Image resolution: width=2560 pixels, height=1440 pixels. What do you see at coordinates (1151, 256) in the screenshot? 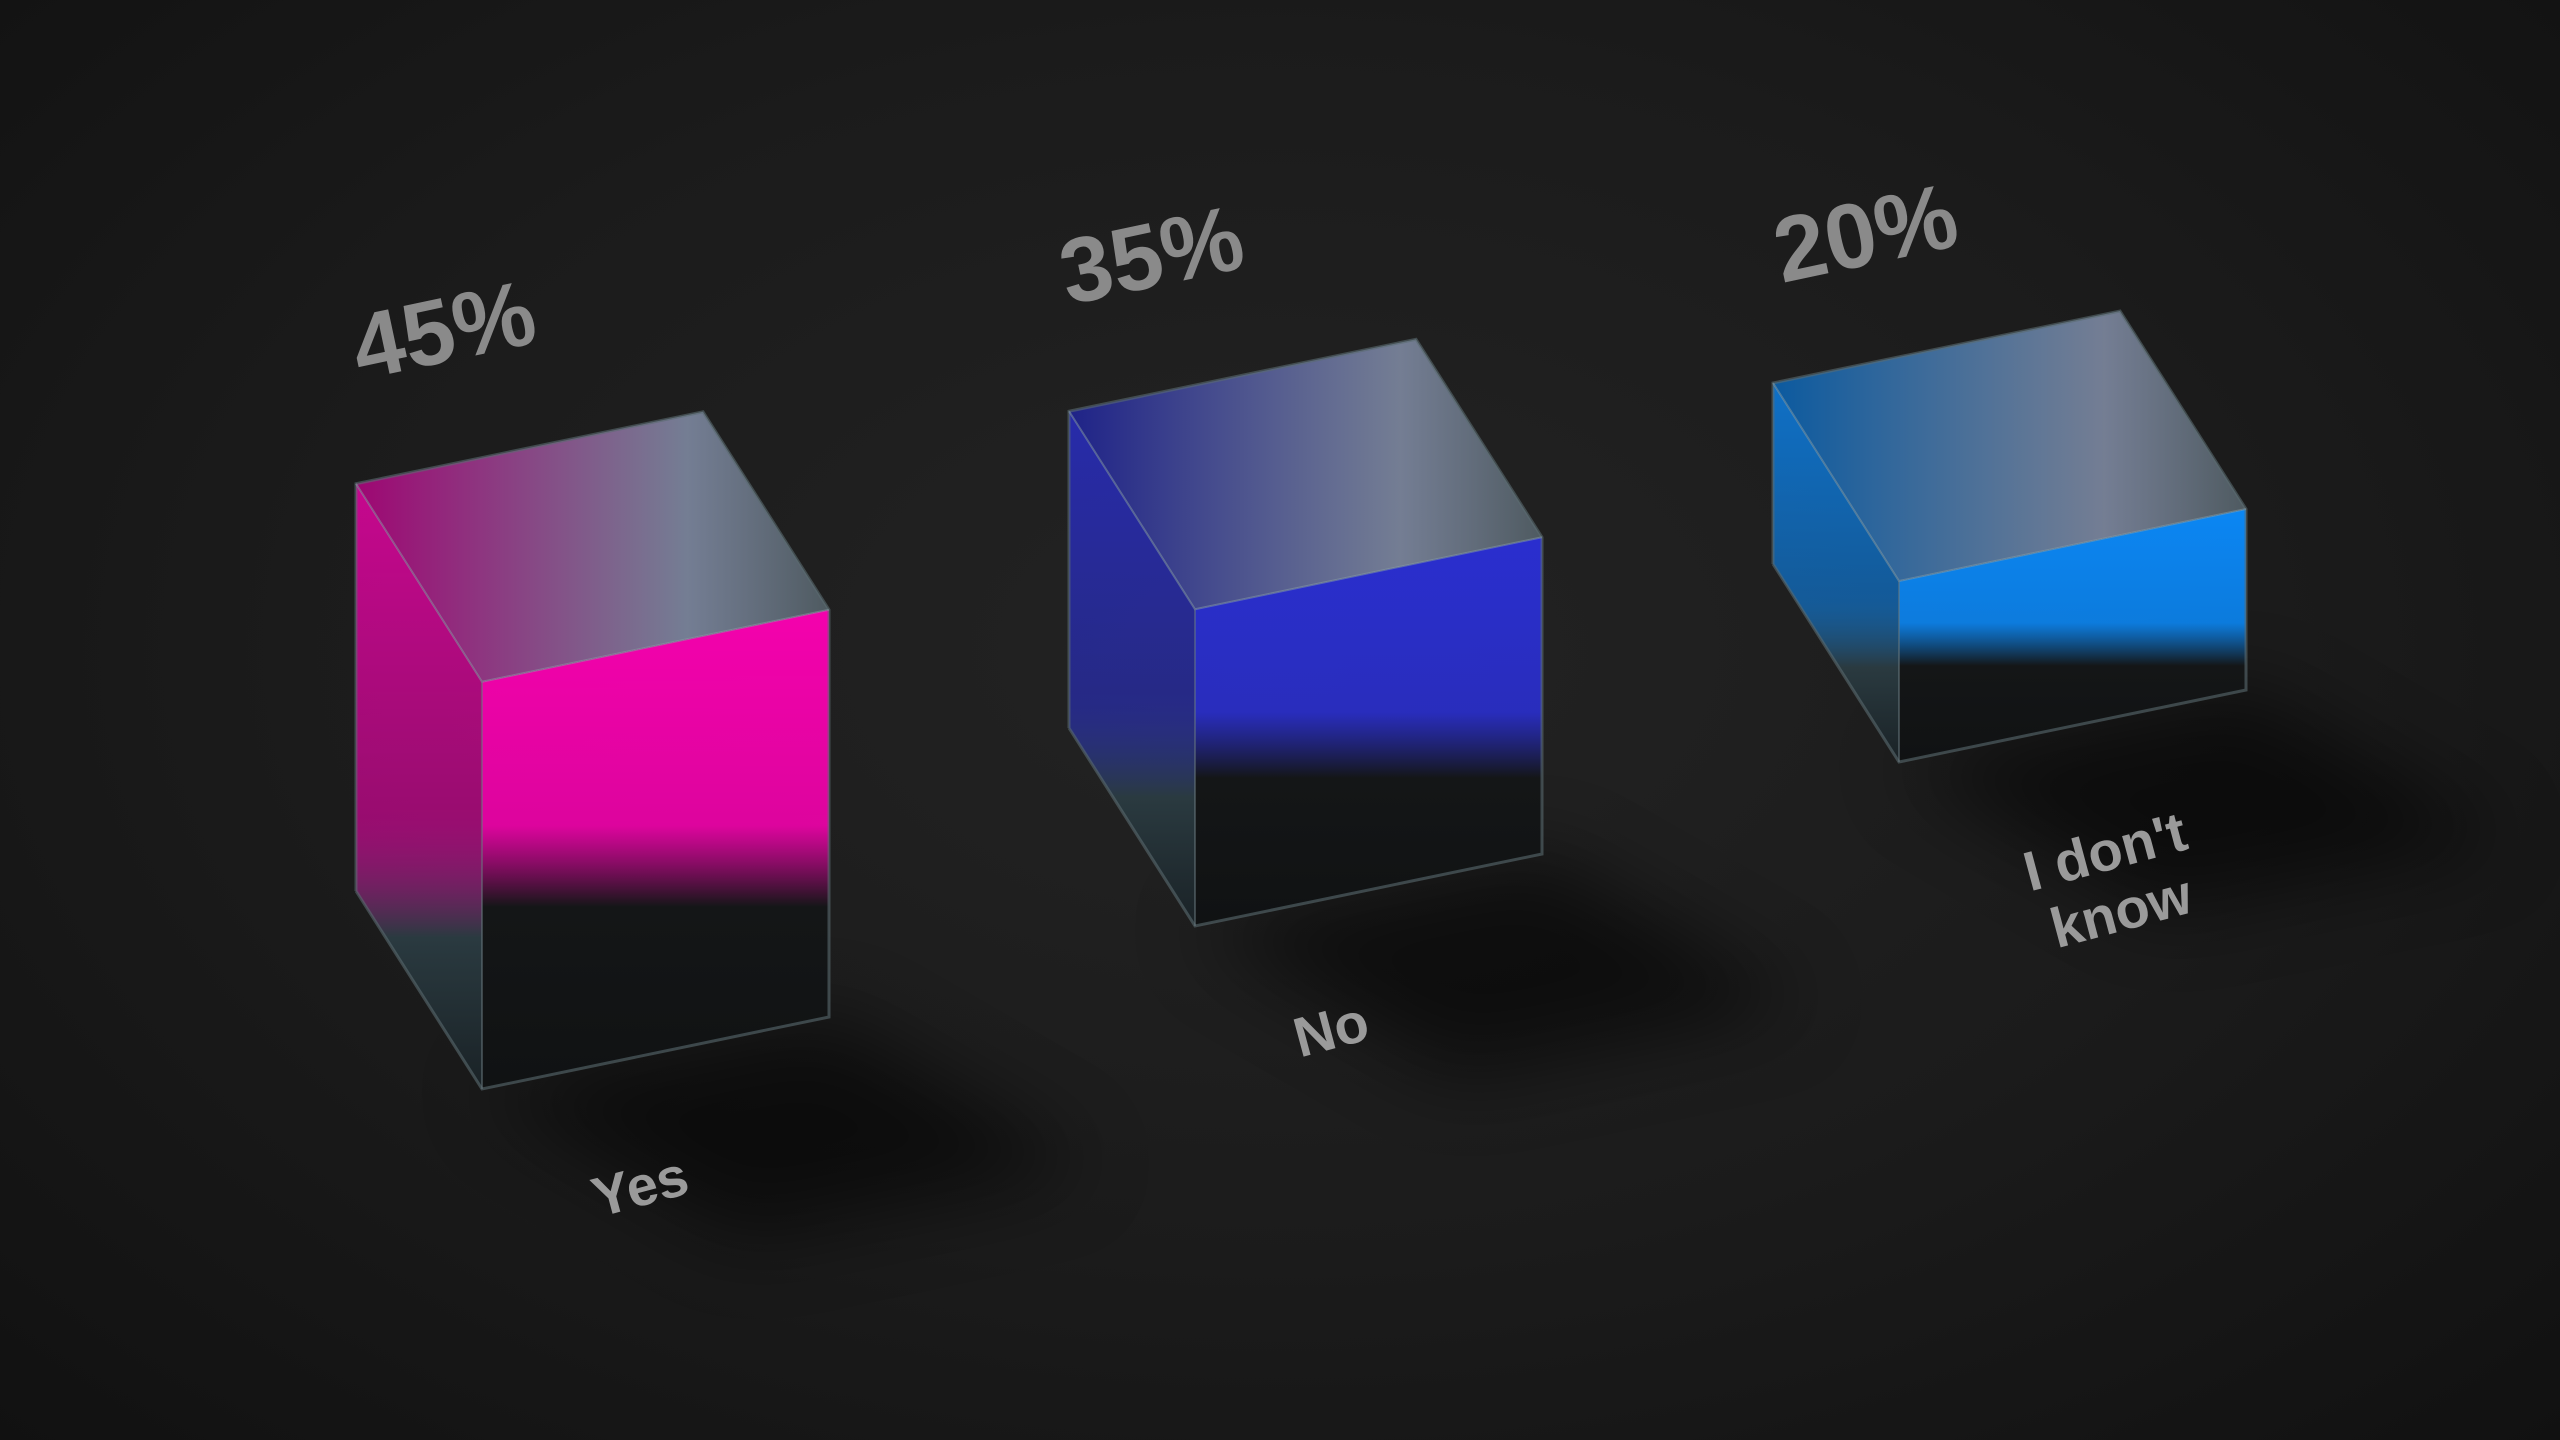
I see `data-label: 35%` at bounding box center [1151, 256].